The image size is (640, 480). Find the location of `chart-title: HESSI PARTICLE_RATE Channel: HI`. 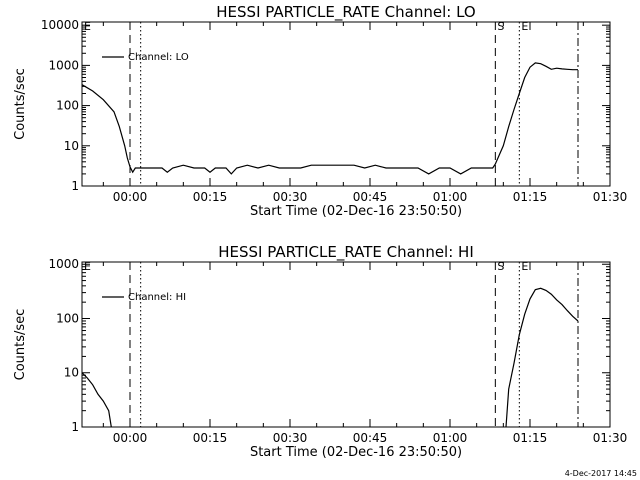

chart-title: HESSI PARTICLE_RATE Channel: HI is located at coordinates (346, 252).